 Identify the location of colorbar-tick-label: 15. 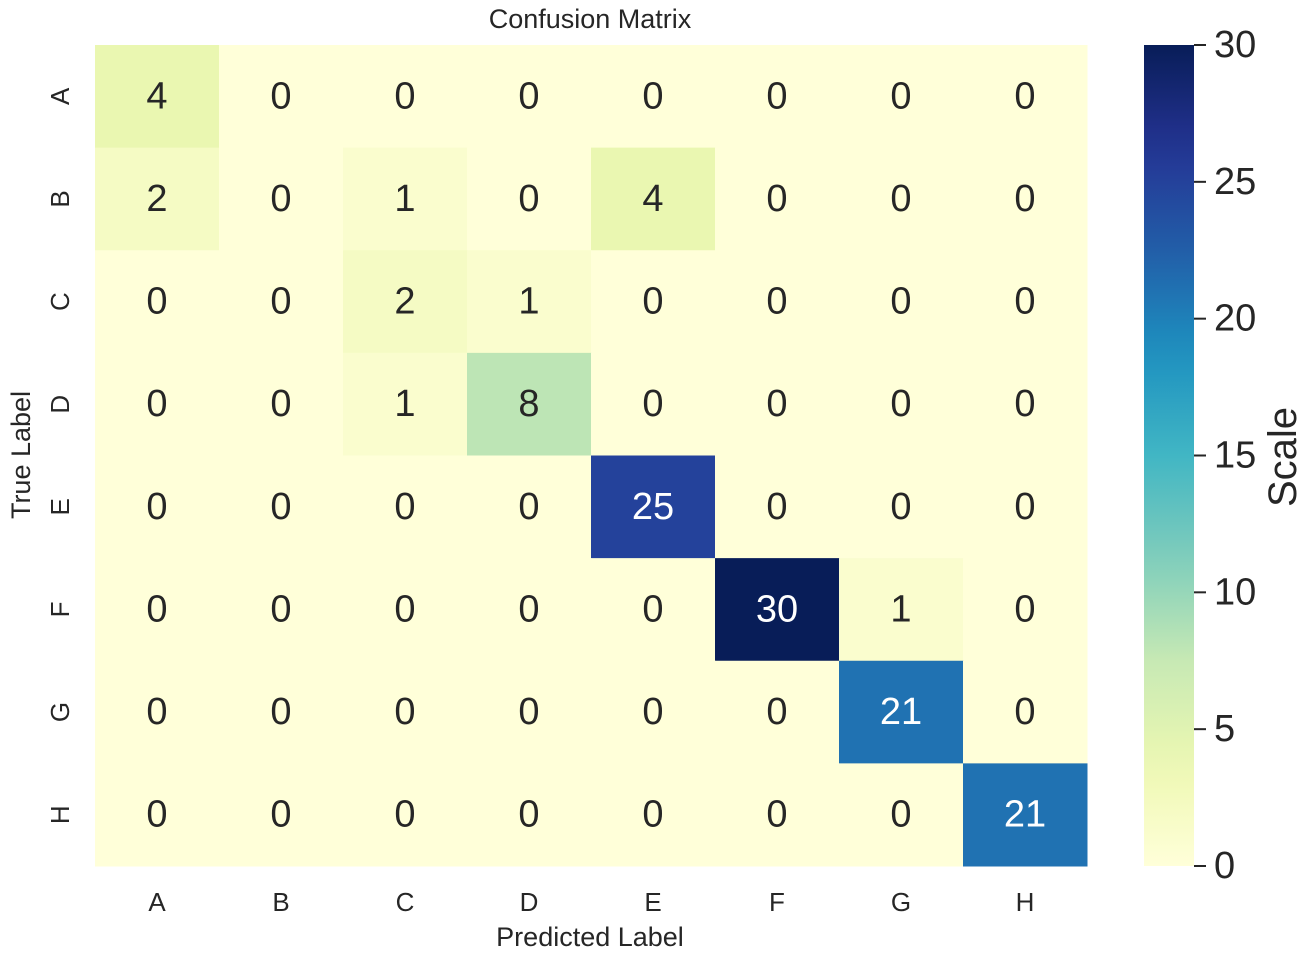
(1235, 456).